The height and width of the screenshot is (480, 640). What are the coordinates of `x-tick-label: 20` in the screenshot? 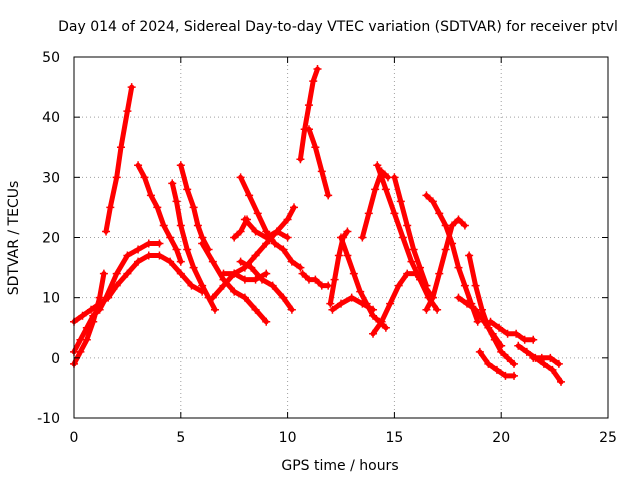 It's located at (501, 438).